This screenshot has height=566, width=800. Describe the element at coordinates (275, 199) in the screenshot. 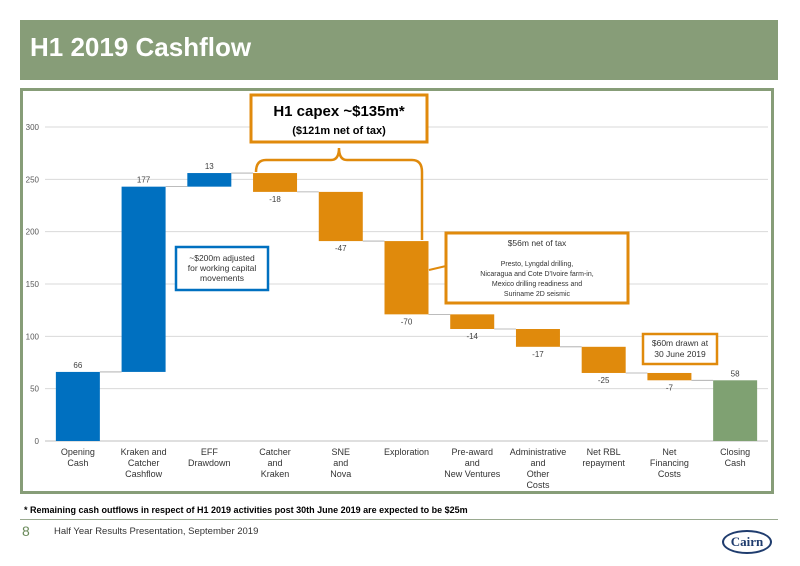

I see `data-label: -18` at that location.